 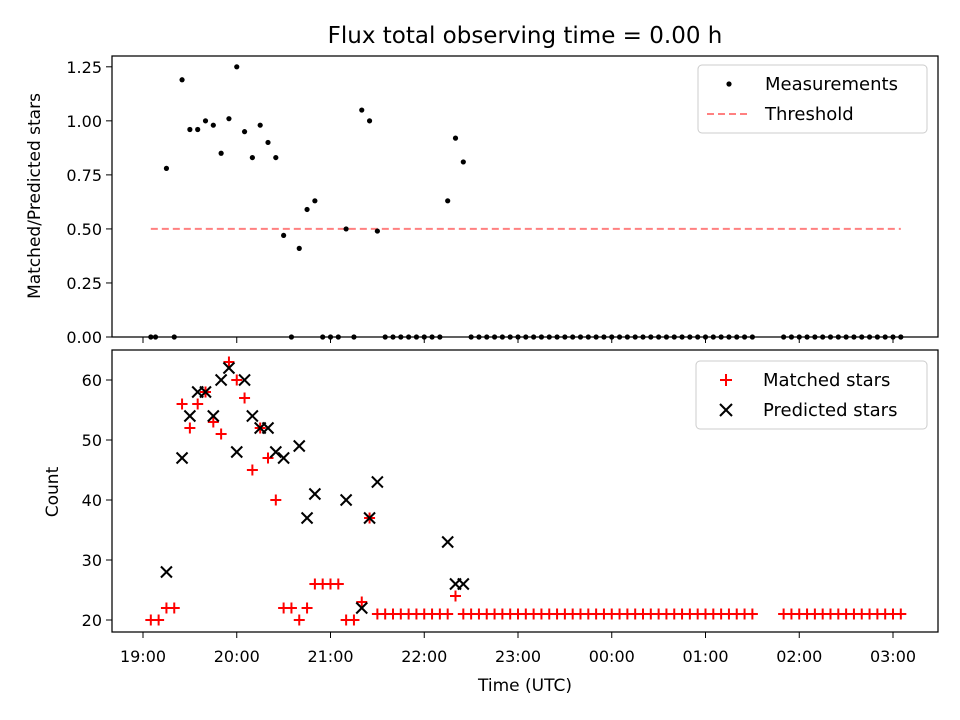 What do you see at coordinates (826, 380) in the screenshot?
I see `legend-label-matched: Matched stars` at bounding box center [826, 380].